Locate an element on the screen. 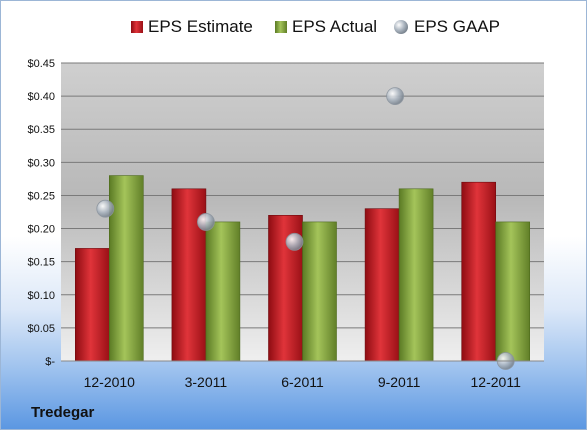  y-tick-label: $0.15 is located at coordinates (41, 263).